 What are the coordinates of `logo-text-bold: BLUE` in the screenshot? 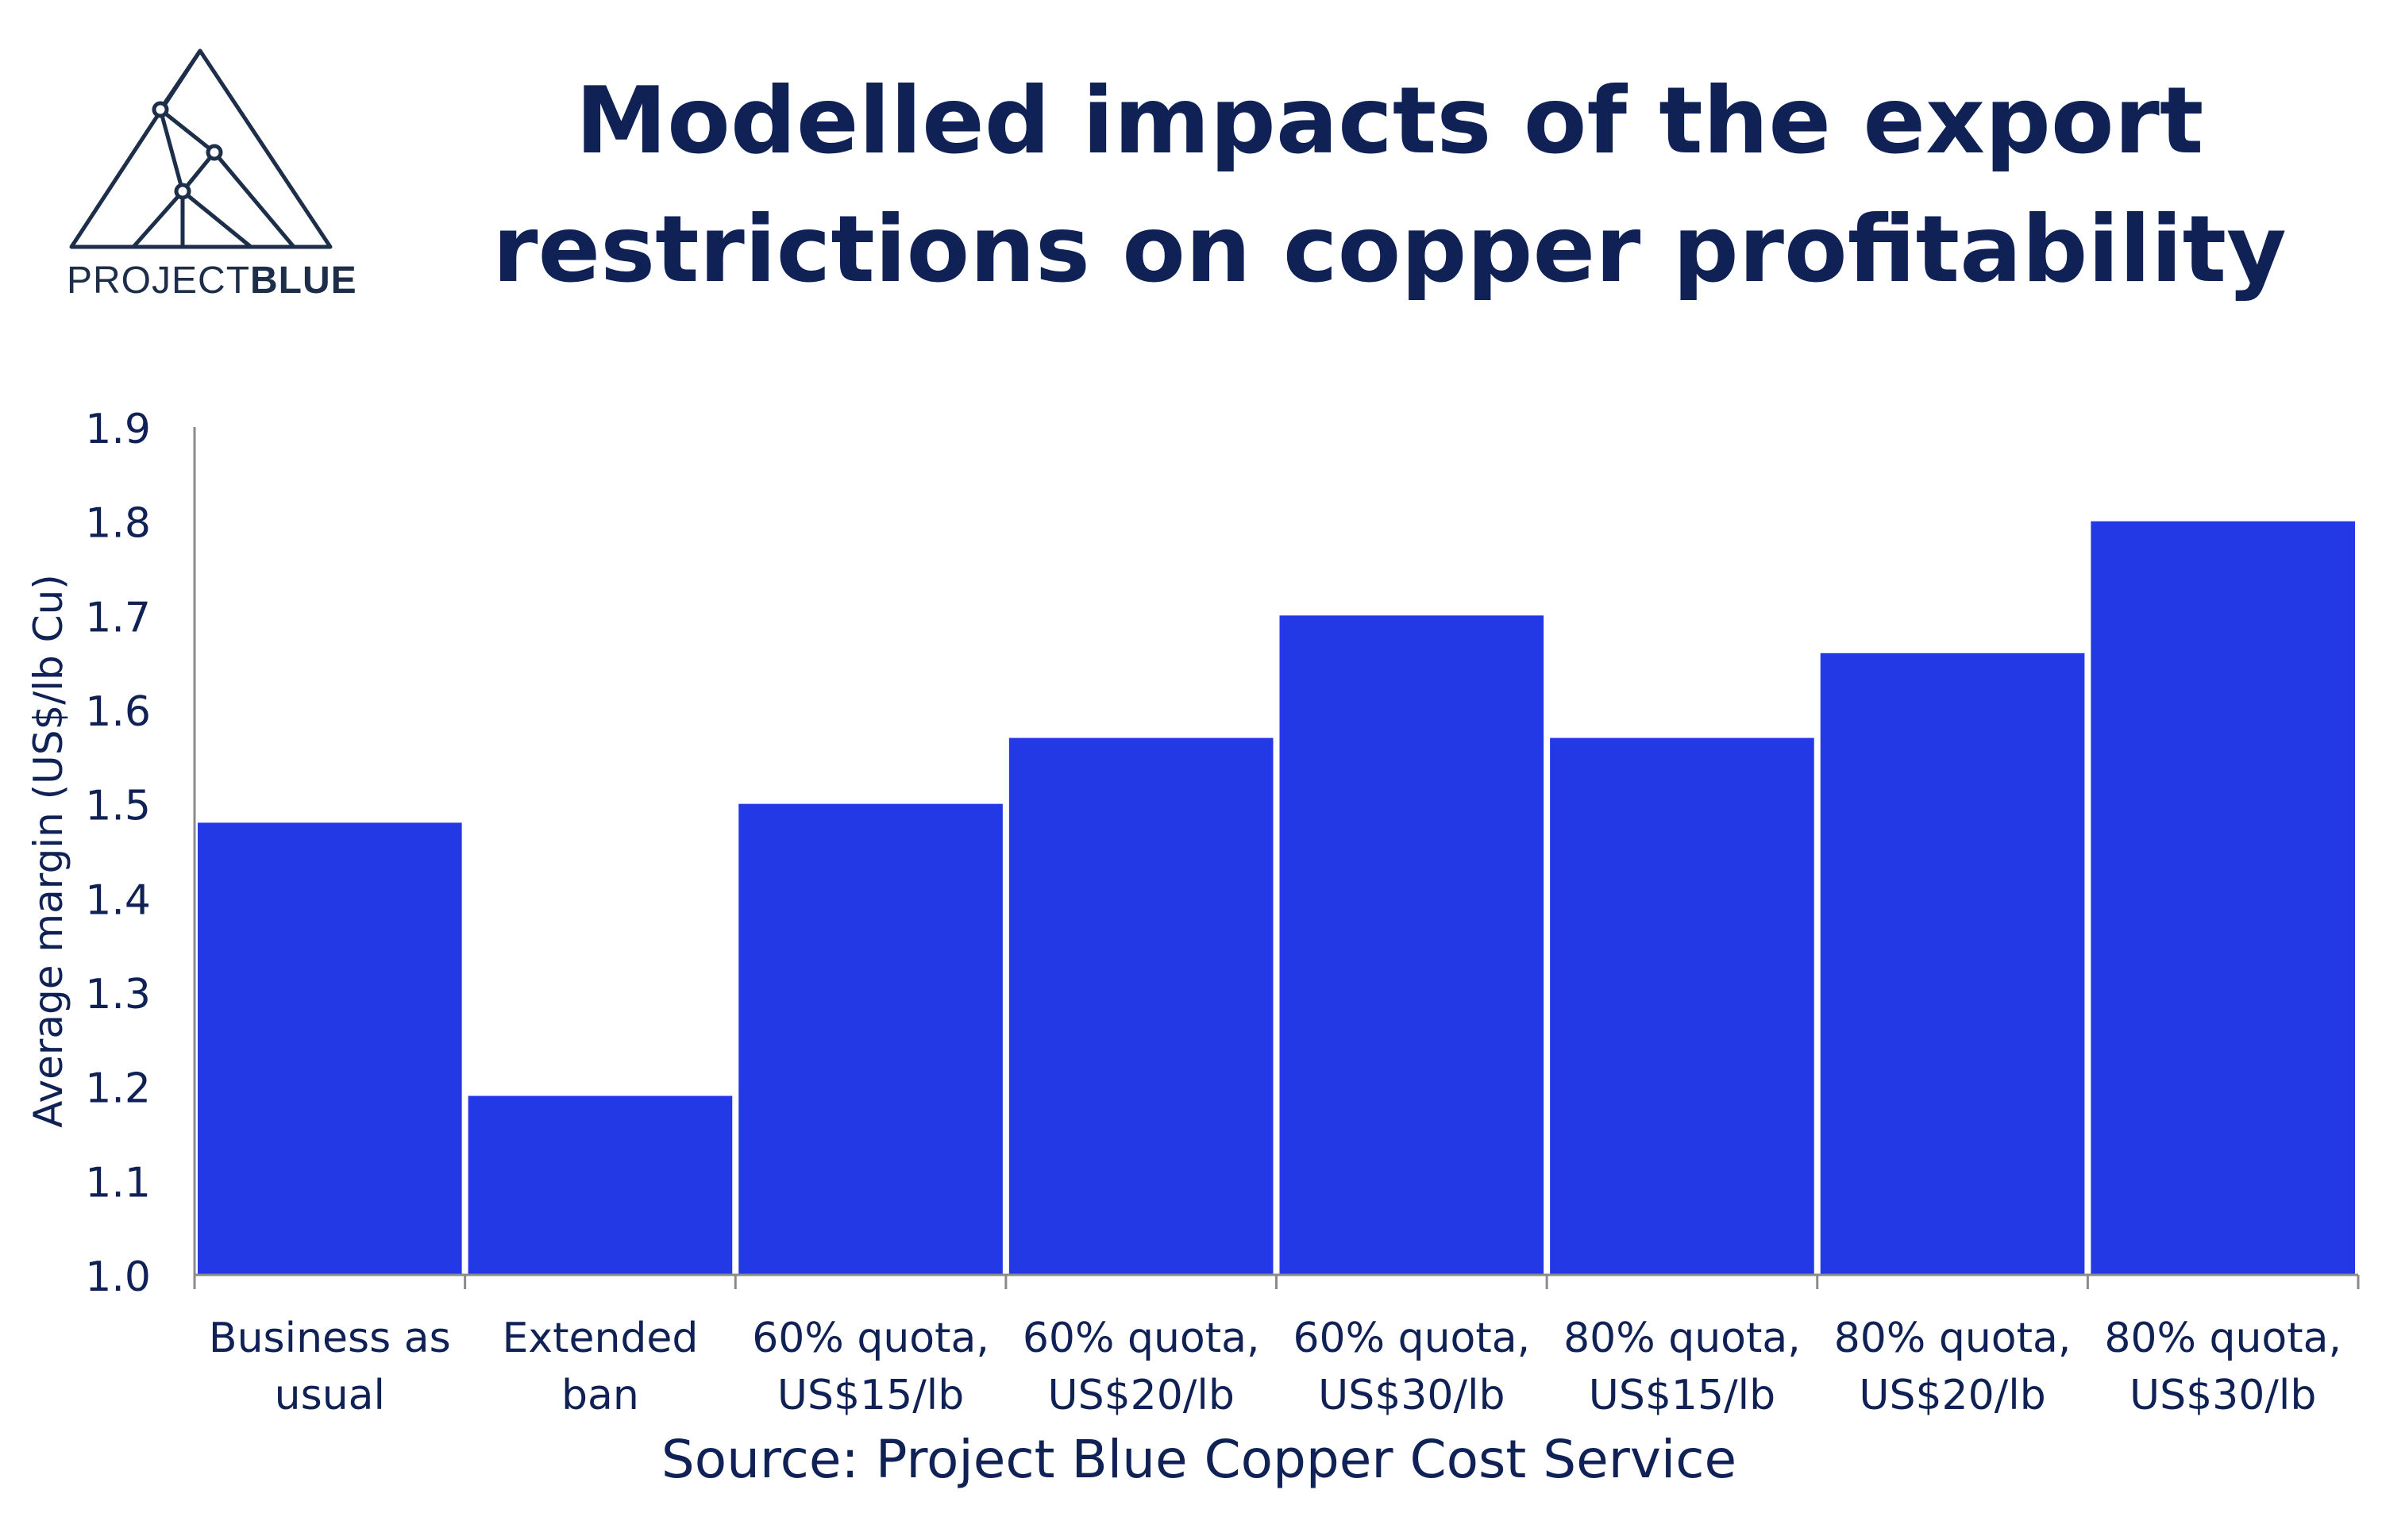 It's located at (303, 281).